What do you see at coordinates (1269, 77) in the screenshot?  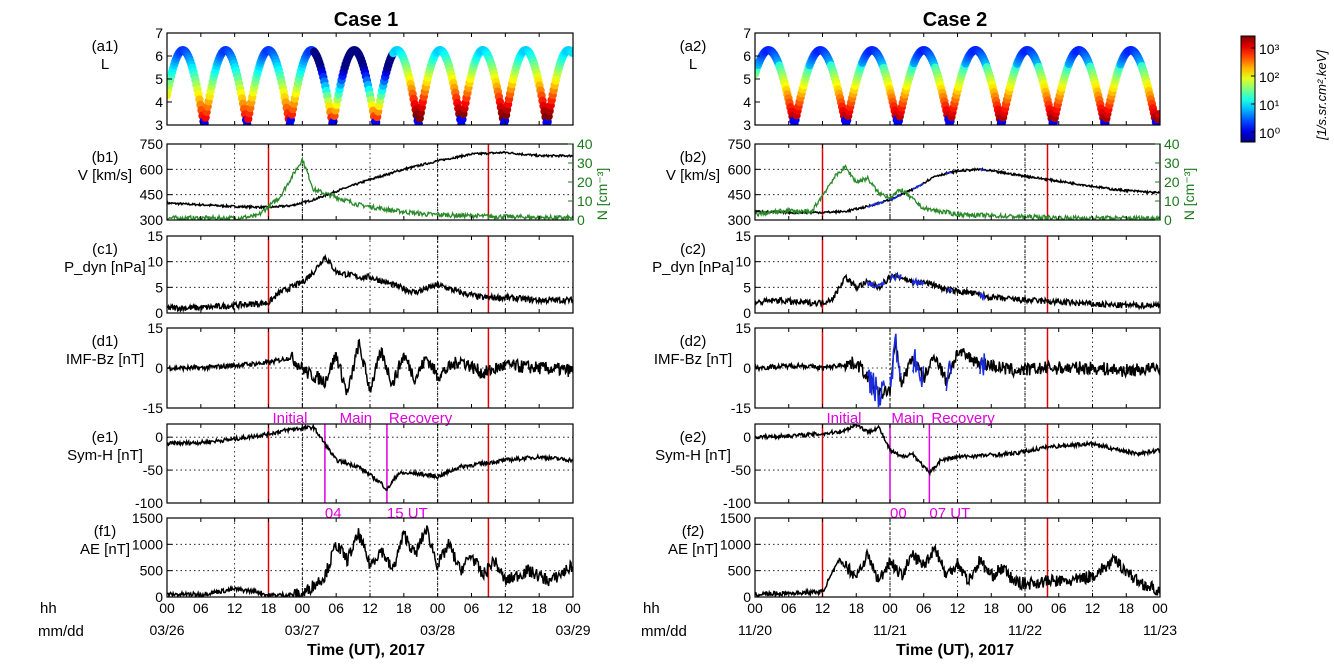 I see `colorbar-tick-label: 10²` at bounding box center [1269, 77].